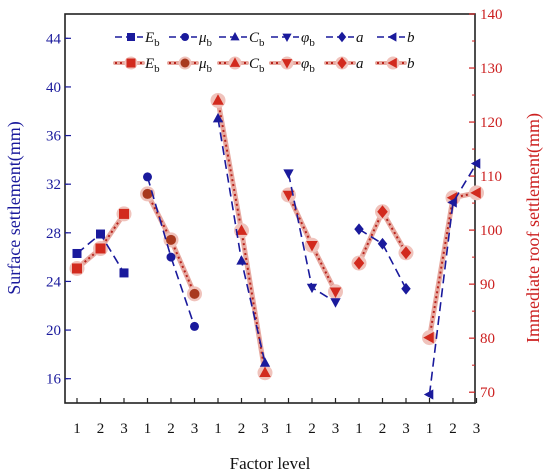  What do you see at coordinates (54, 282) in the screenshot?
I see `left-y-tick-label: 24` at bounding box center [54, 282].